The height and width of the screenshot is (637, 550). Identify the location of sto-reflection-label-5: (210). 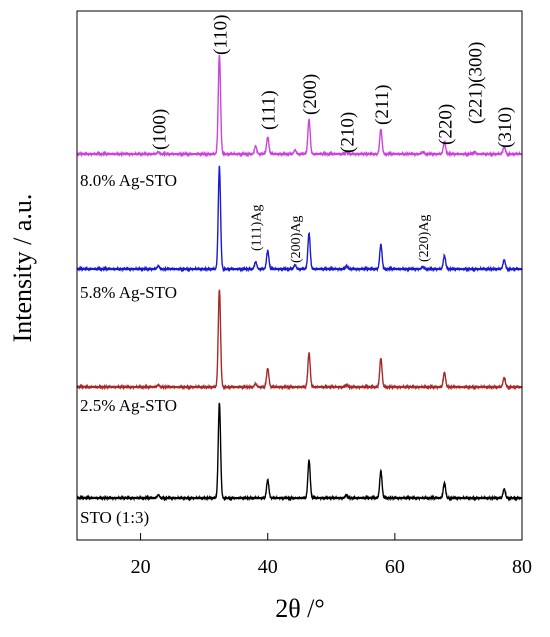
(348, 132).